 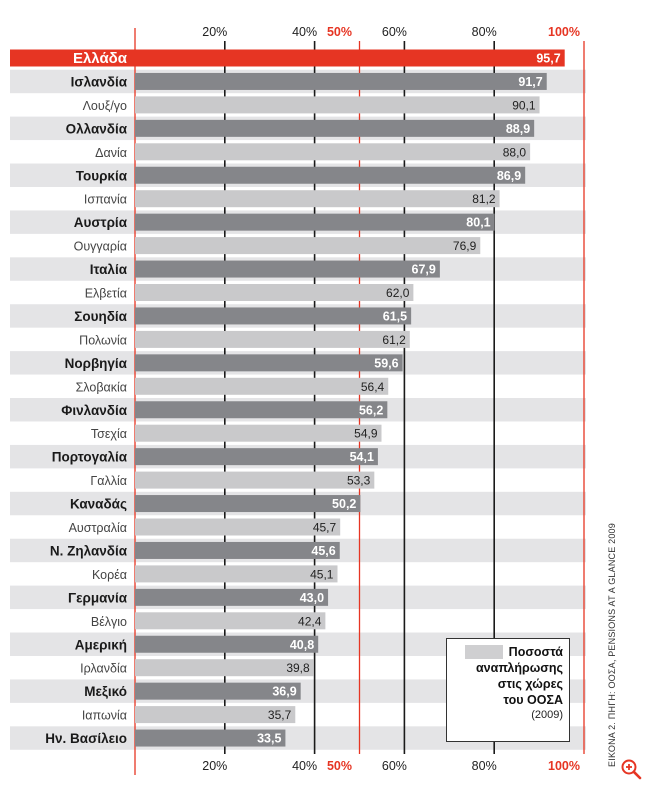 I want to click on value-label-1: 95,7, so click(x=548, y=59).